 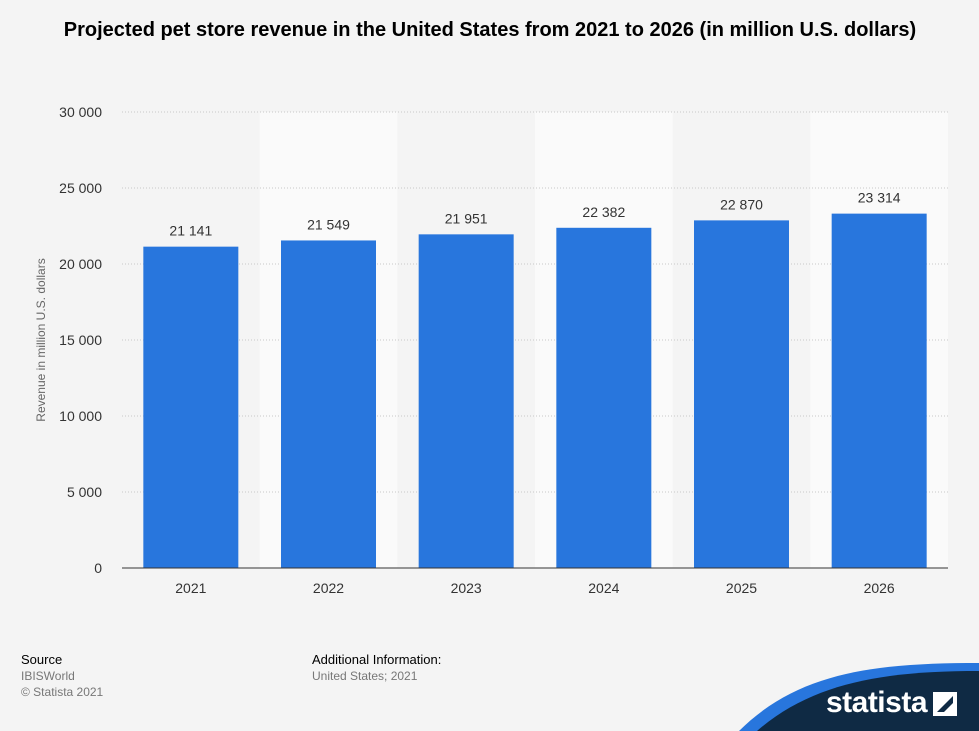 I want to click on x-tick-label: 2024, so click(x=603, y=588).